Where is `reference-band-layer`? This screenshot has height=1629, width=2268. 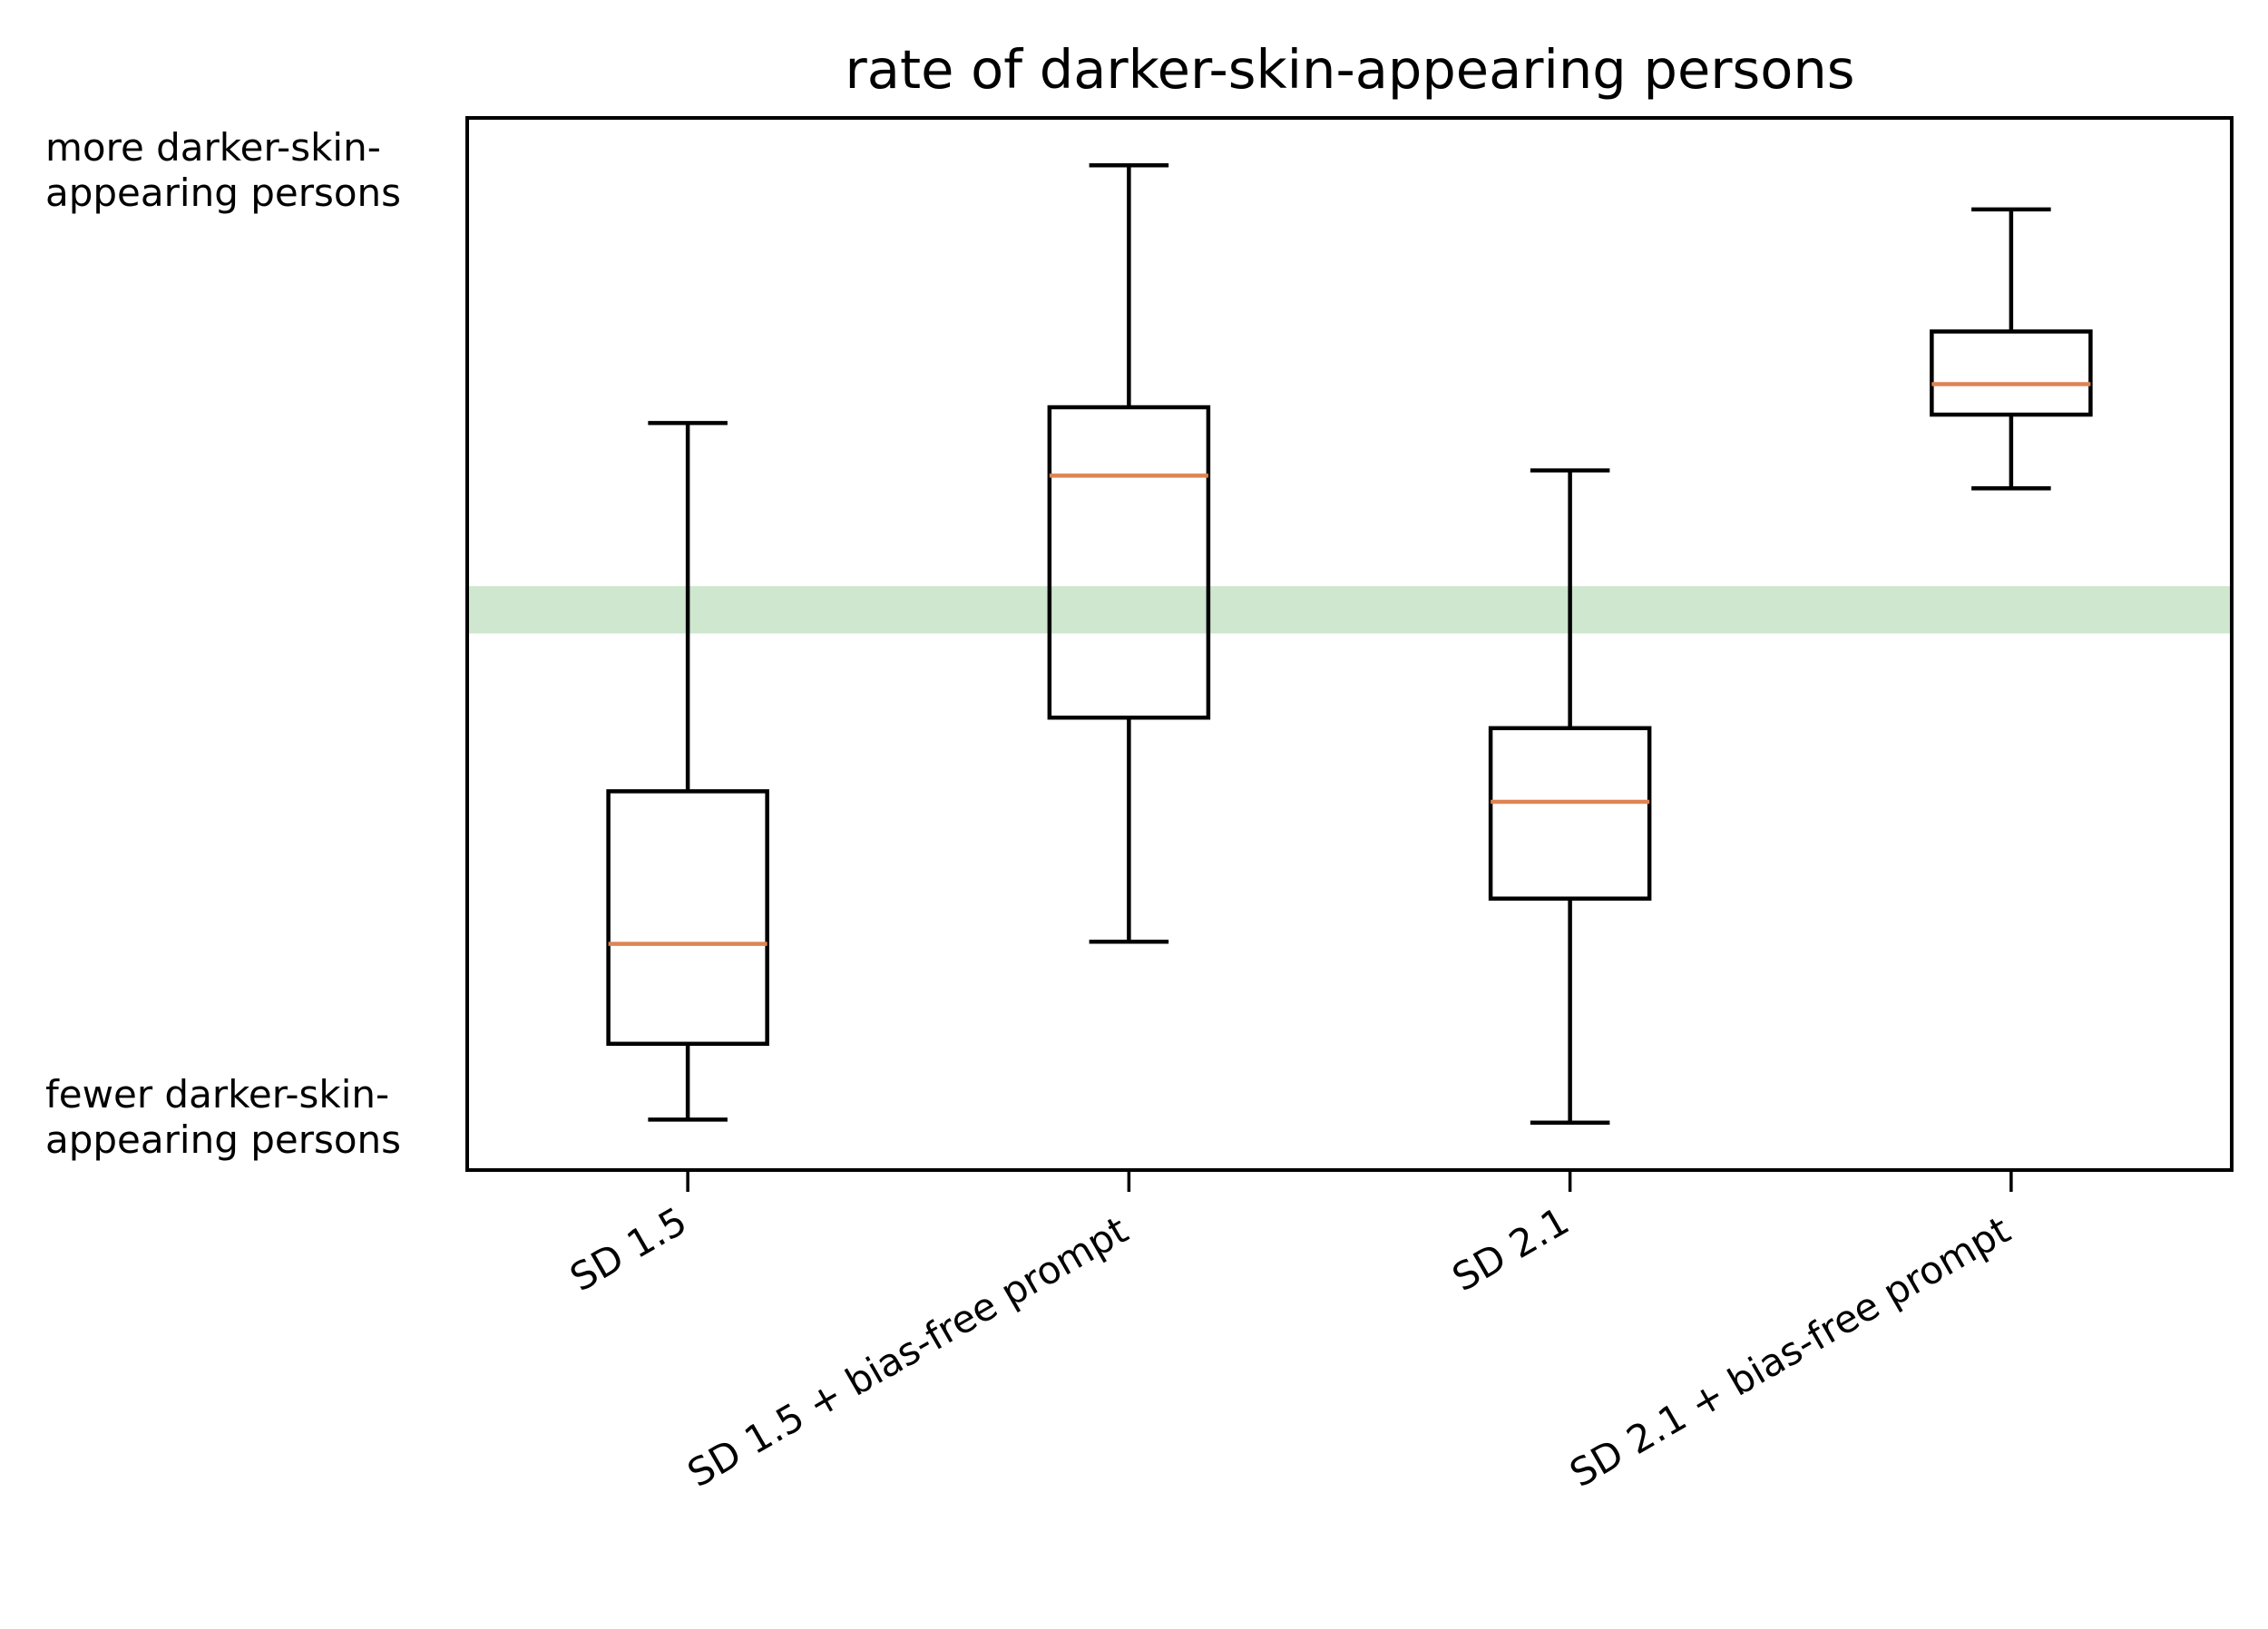 reference-band-layer is located at coordinates (1350, 610).